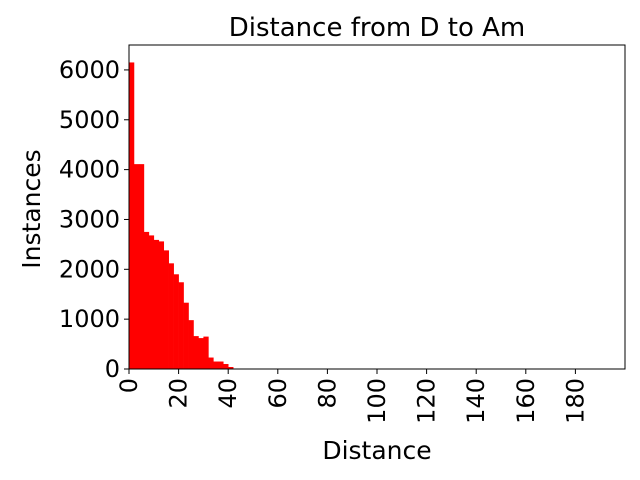 The height and width of the screenshot is (480, 640). Describe the element at coordinates (89, 120) in the screenshot. I see `y-tick-label: 5000` at that location.